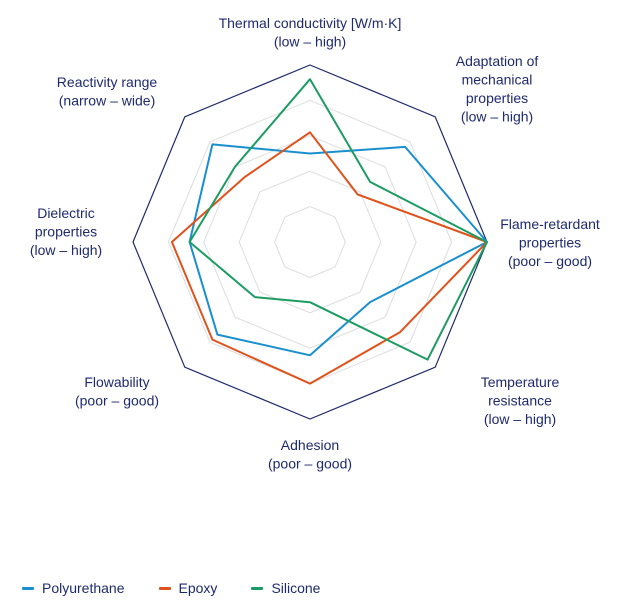  What do you see at coordinates (117, 391) in the screenshot?
I see `axis-label-5: Flowability (poor – good)` at bounding box center [117, 391].